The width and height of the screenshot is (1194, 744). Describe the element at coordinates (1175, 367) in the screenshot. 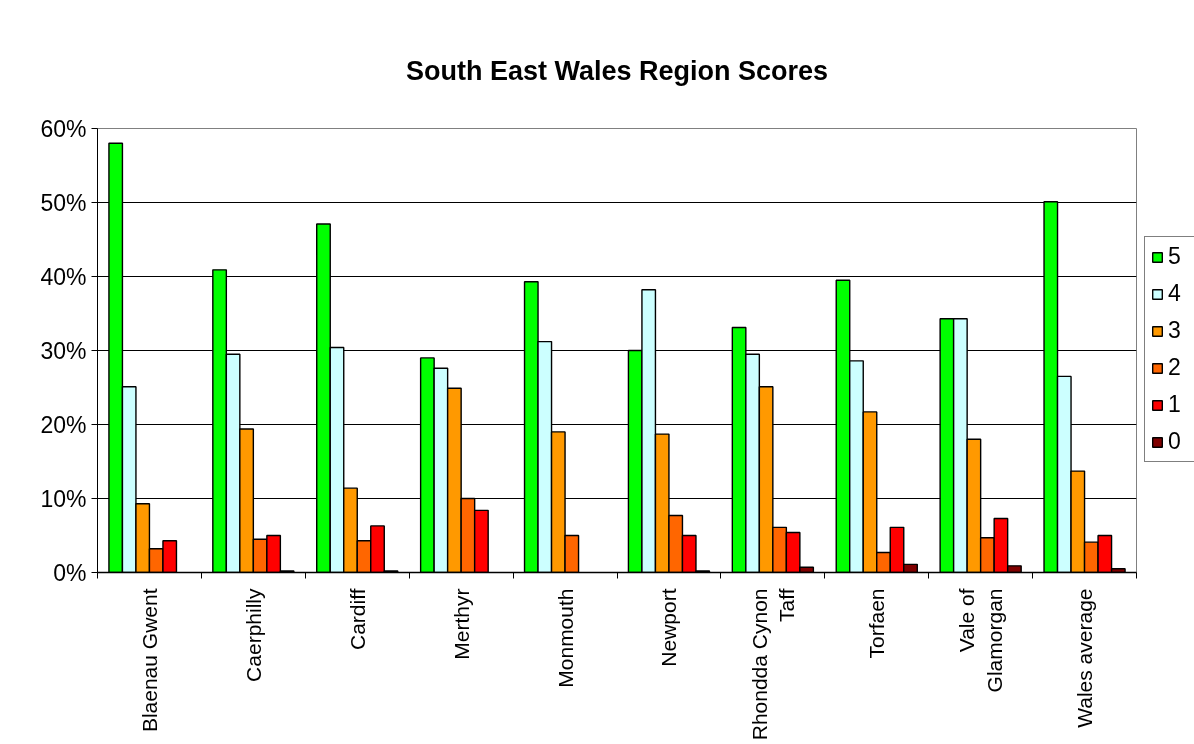

I see `legend-label: 2` at that location.